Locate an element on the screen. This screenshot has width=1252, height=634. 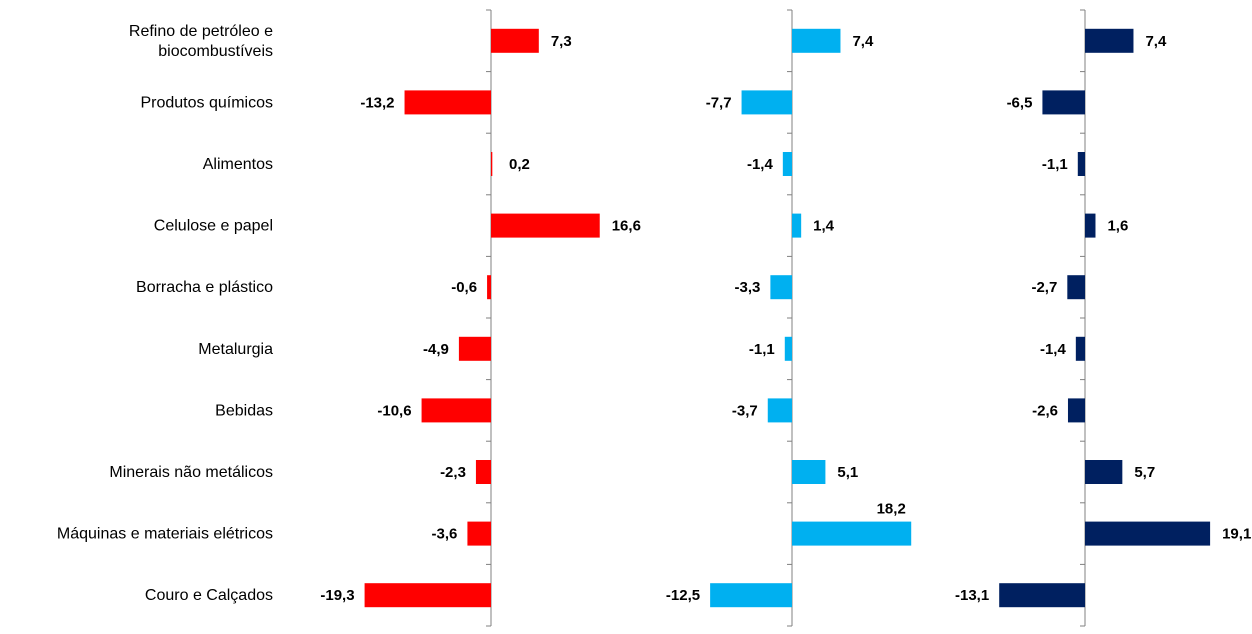
category-label-borracha-e-plastico: Borracha e plástico is located at coordinates (204, 287).